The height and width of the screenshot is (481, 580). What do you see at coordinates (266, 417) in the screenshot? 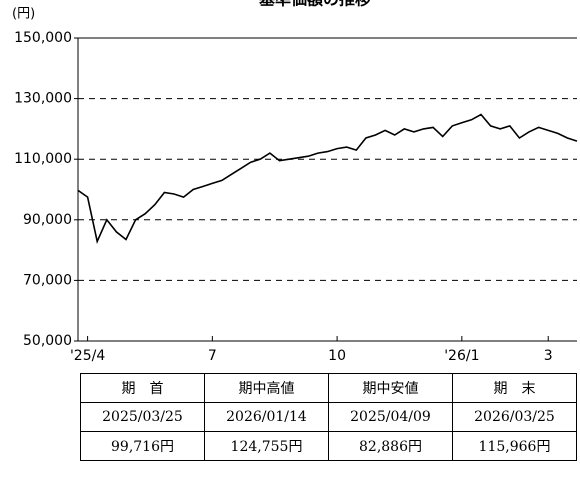
I see `table-cell: 2026/01/14` at bounding box center [266, 417].